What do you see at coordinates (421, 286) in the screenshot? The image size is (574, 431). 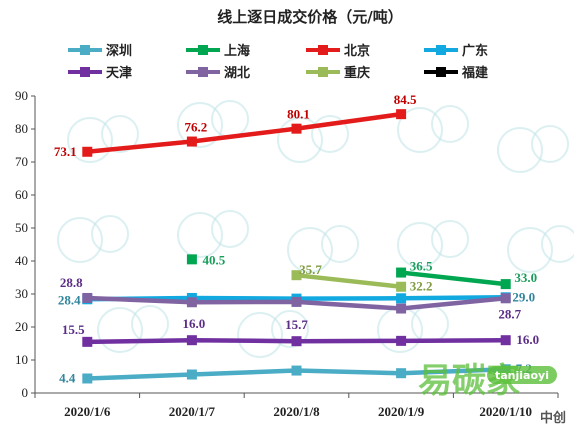 I see `data-label: 32.2` at bounding box center [421, 286].